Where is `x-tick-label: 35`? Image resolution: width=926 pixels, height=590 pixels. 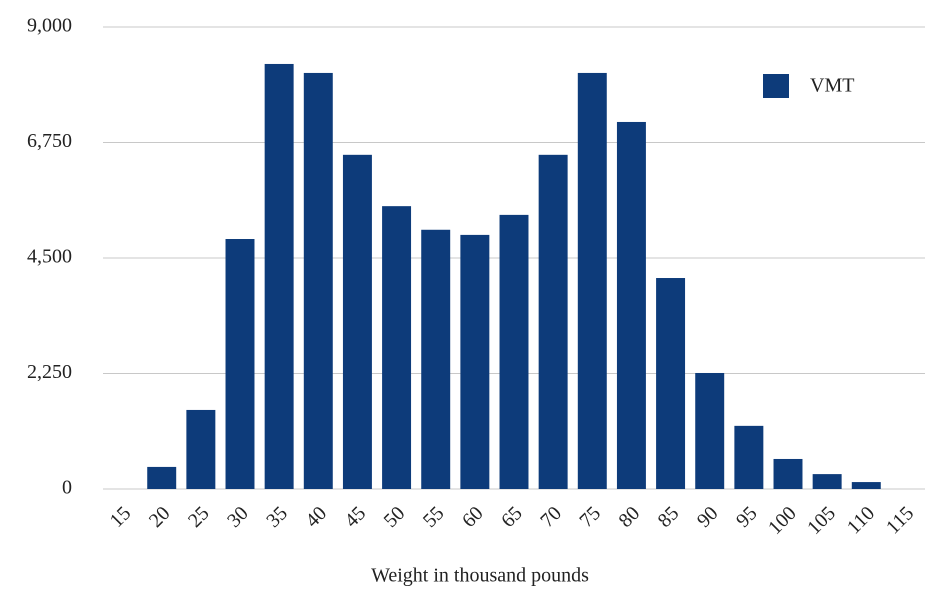
x-tick-label: 35 is located at coordinates (277, 517).